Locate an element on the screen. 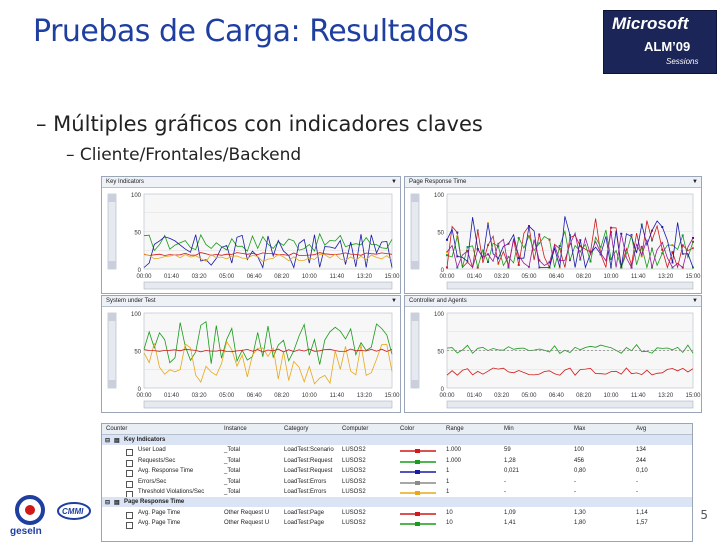 The image size is (720, 542). cell-counter: Avg. Page Time is located at coordinates (159, 512).